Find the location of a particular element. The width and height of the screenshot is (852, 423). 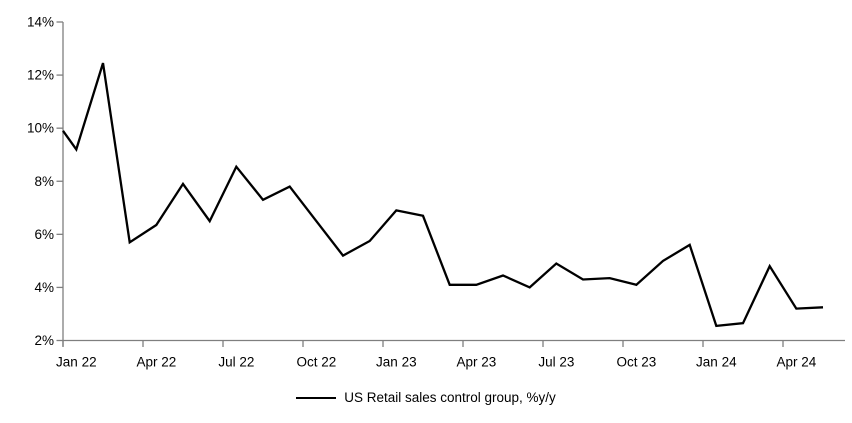

x-tick-label: Apr 22 is located at coordinates (156, 362).